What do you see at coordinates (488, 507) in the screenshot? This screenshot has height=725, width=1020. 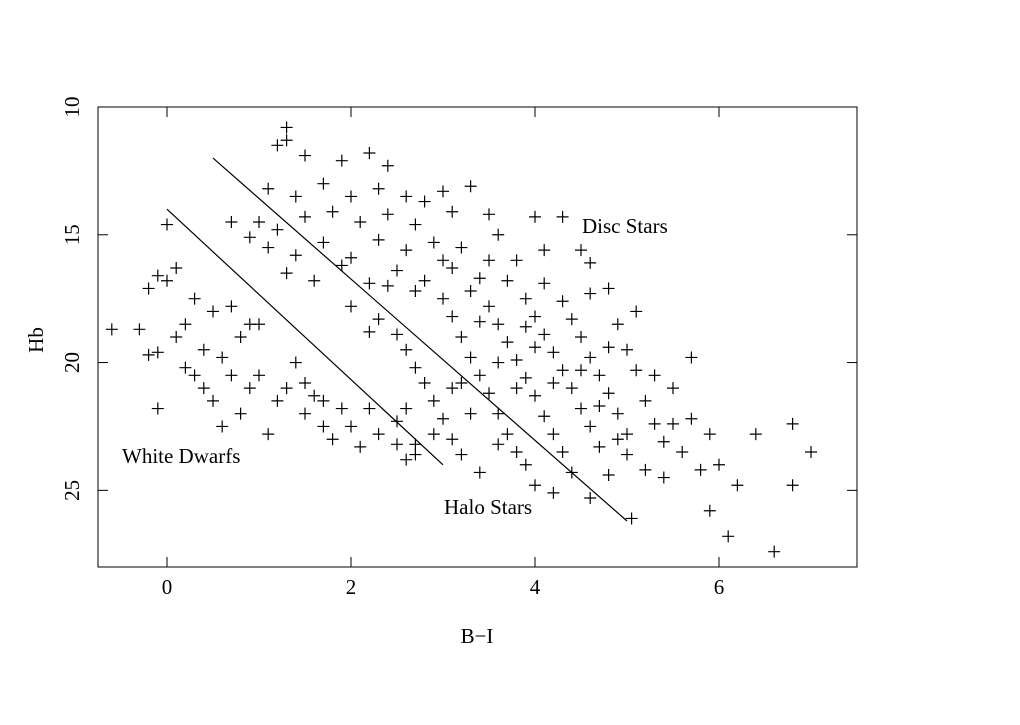 I see `annotation: Halo Stars` at bounding box center [488, 507].